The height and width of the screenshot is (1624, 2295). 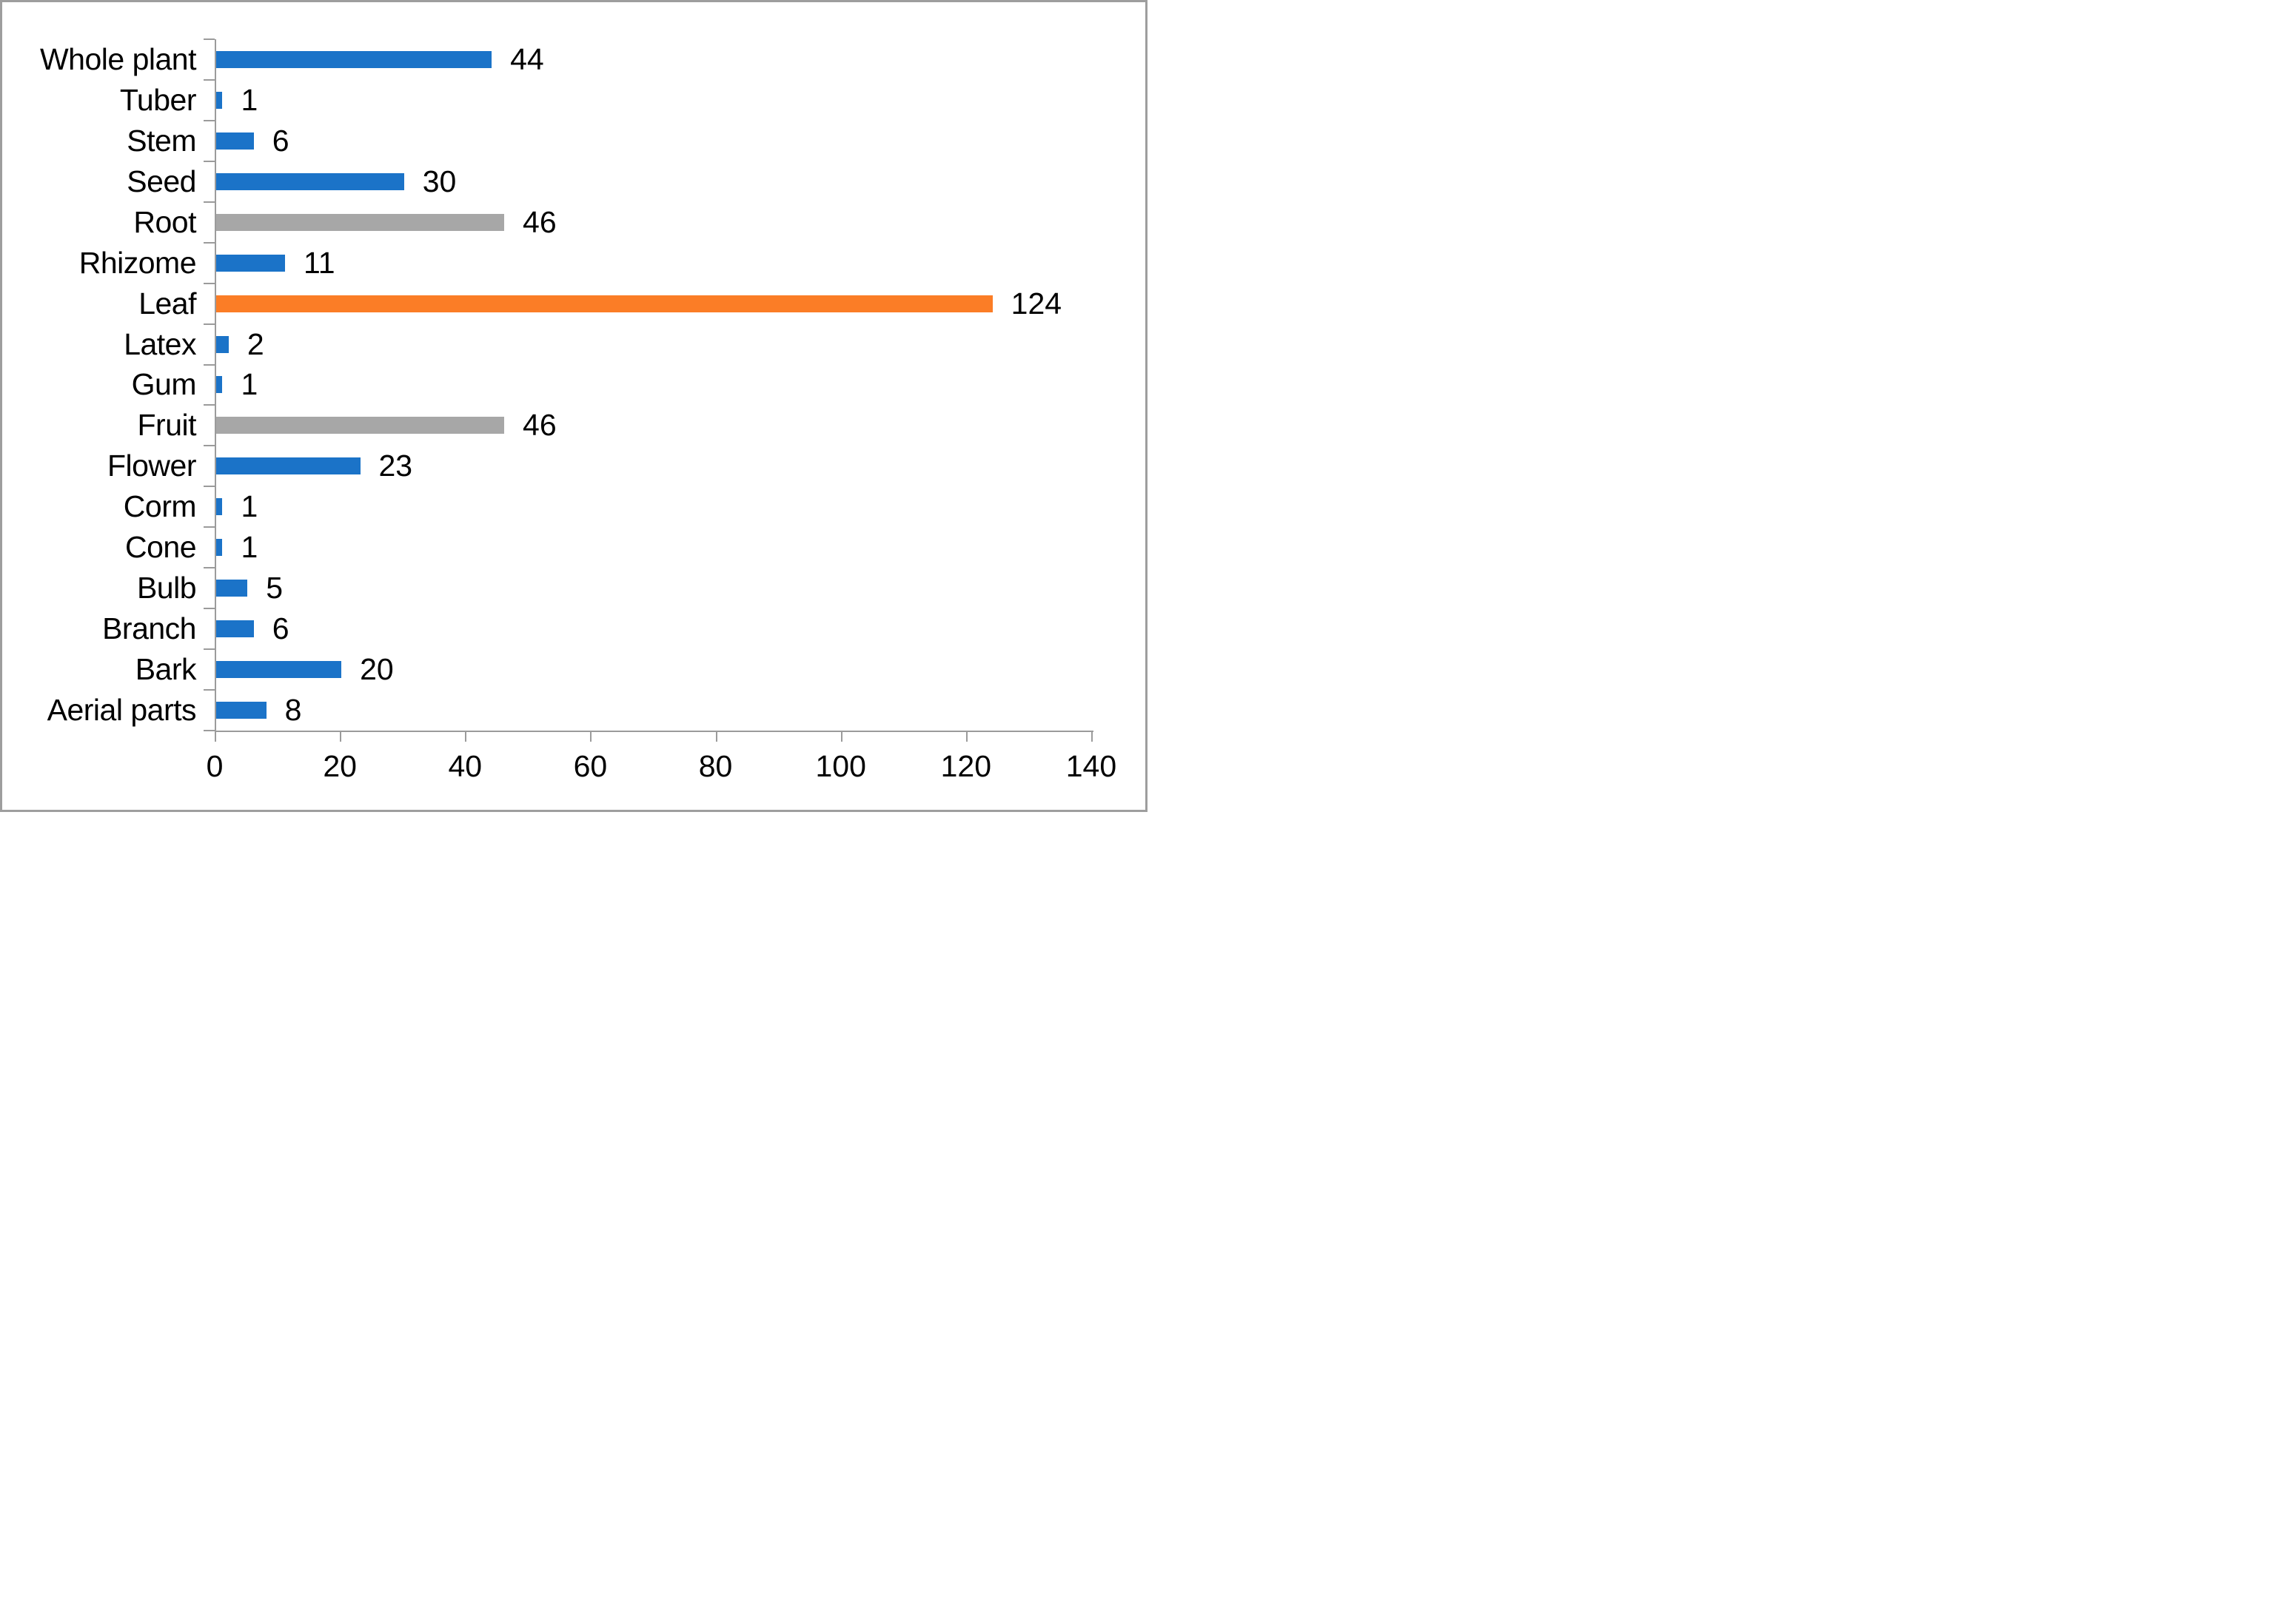 I want to click on category-label: Tuber, so click(x=158, y=99).